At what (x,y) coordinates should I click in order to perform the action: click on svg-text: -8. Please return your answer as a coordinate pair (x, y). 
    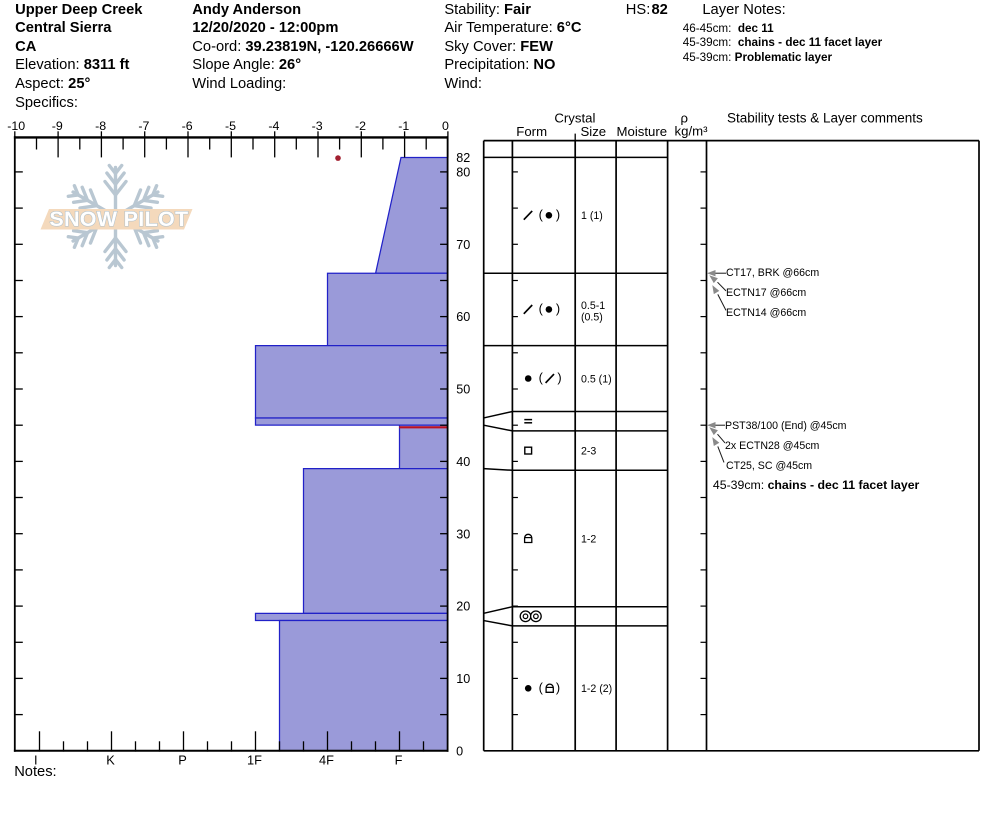
    Looking at the image, I should click on (100, 126).